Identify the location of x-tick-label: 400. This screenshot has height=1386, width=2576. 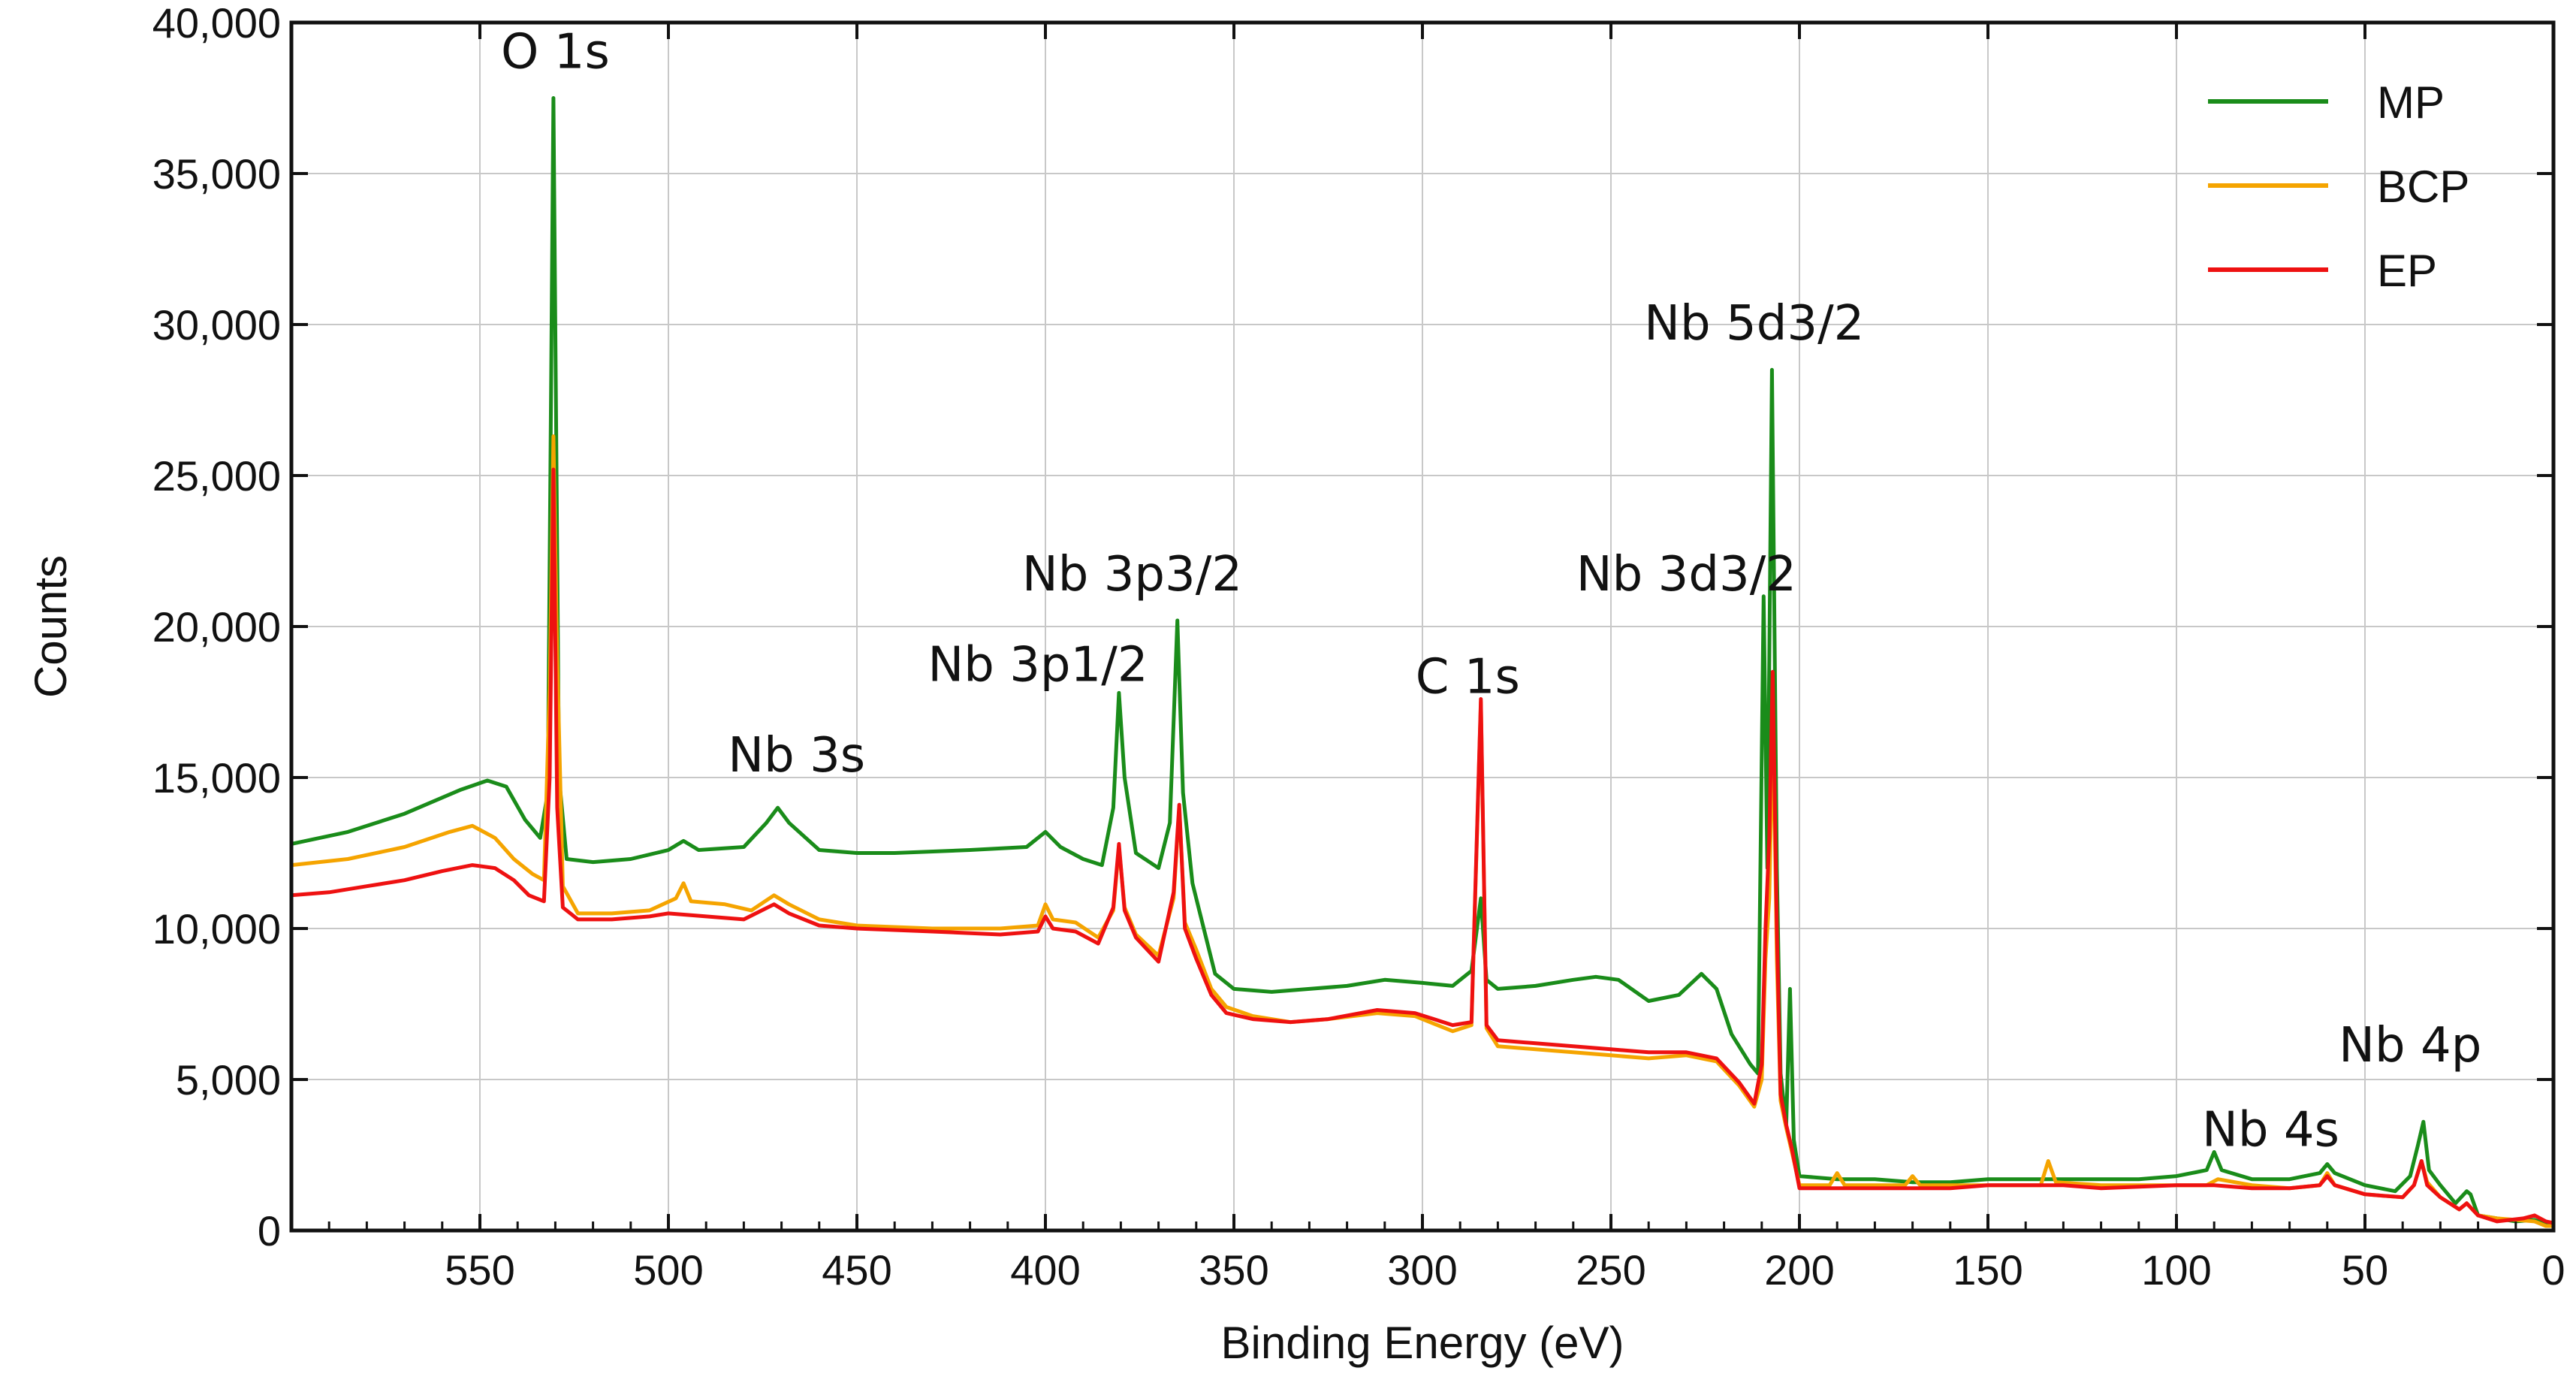
(1045, 1270).